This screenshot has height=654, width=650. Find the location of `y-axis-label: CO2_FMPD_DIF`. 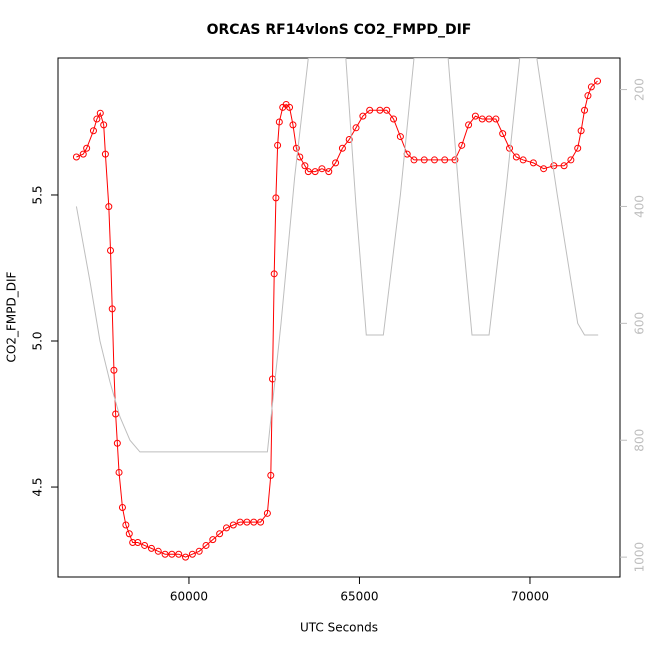

y-axis-label: CO2_FMPD_DIF is located at coordinates (12, 316).